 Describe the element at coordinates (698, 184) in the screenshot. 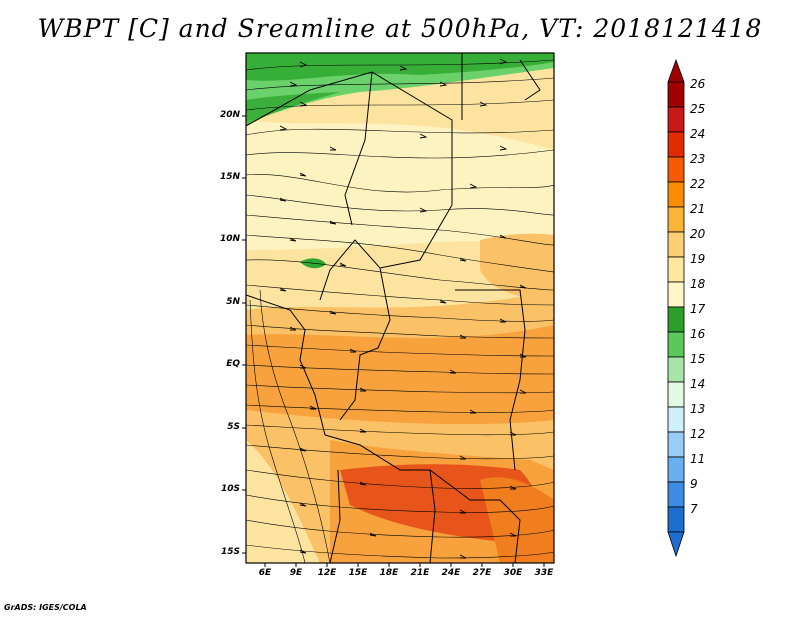

I see `colorbar-label-4: 22` at that location.